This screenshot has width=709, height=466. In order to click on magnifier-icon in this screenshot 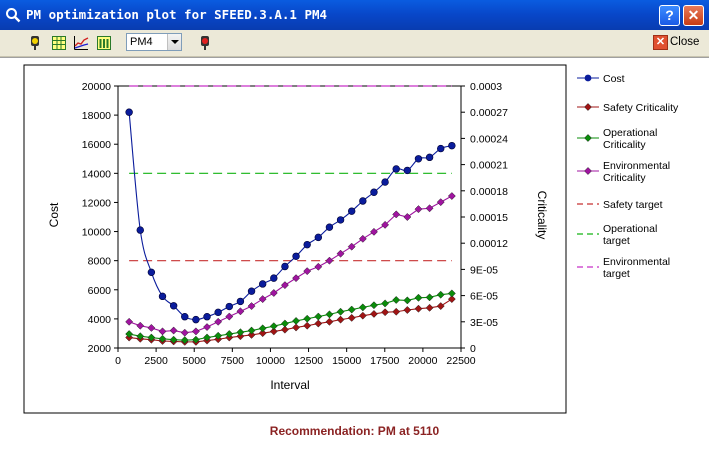, I will do `click(13, 15)`.